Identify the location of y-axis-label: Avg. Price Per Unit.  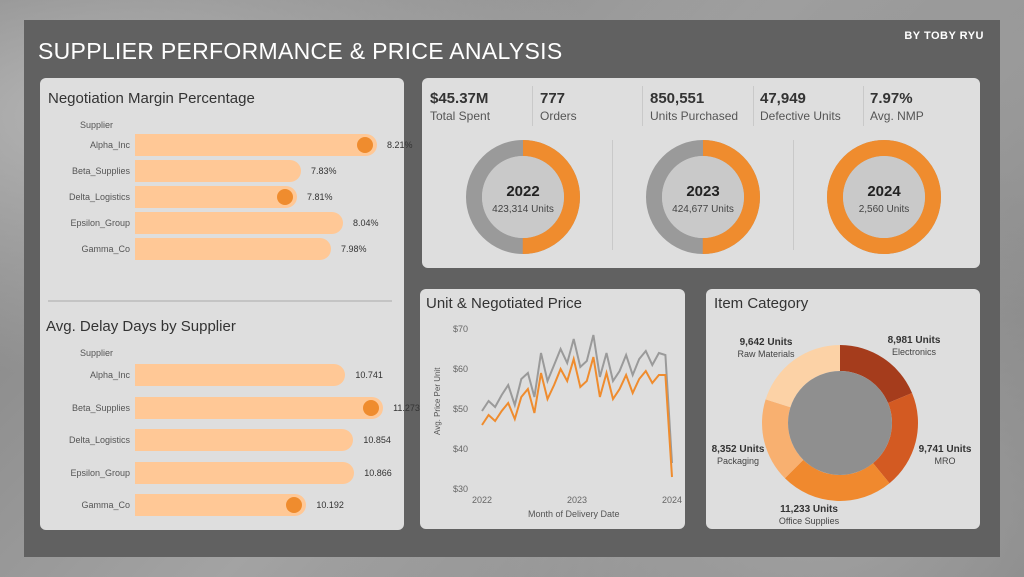
(437, 401).